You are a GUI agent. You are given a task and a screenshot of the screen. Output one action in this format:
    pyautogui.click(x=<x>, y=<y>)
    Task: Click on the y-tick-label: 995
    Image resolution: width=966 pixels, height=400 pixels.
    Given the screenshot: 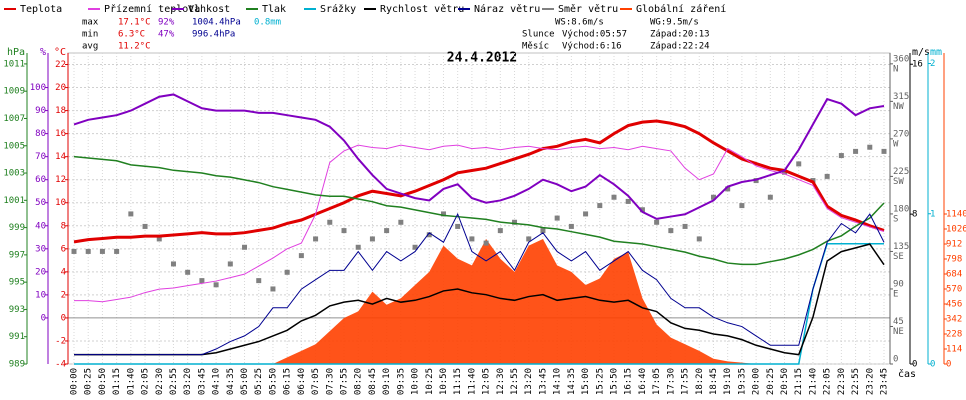 What is the action you would take?
    pyautogui.click(x=17, y=283)
    